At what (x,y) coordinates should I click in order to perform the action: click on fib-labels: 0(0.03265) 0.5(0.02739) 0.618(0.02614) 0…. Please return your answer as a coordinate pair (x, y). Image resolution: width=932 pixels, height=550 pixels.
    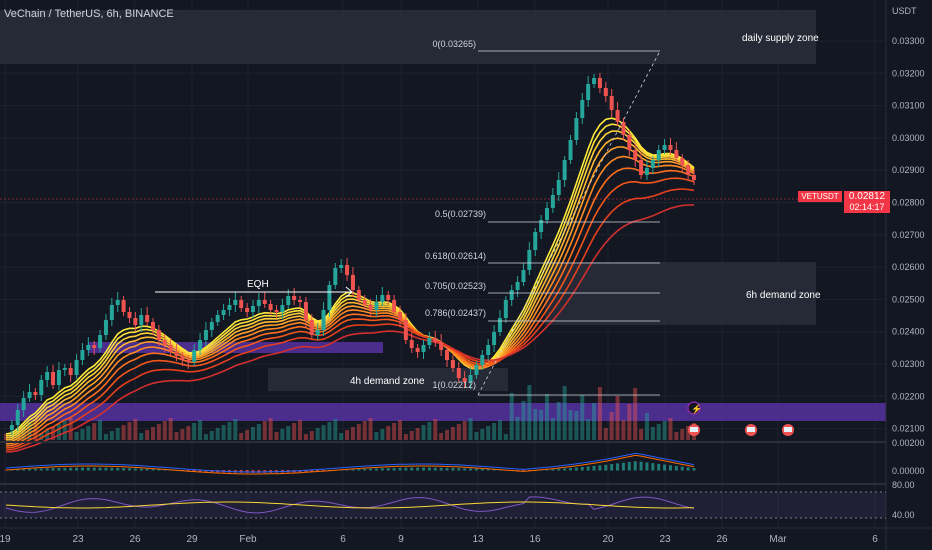
    Looking at the image, I should click on (455, 214).